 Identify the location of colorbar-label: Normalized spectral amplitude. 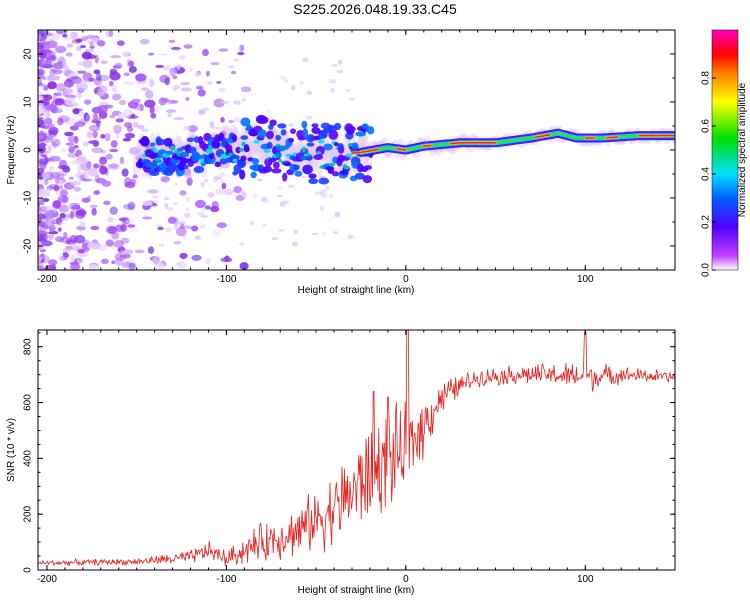
(742, 149).